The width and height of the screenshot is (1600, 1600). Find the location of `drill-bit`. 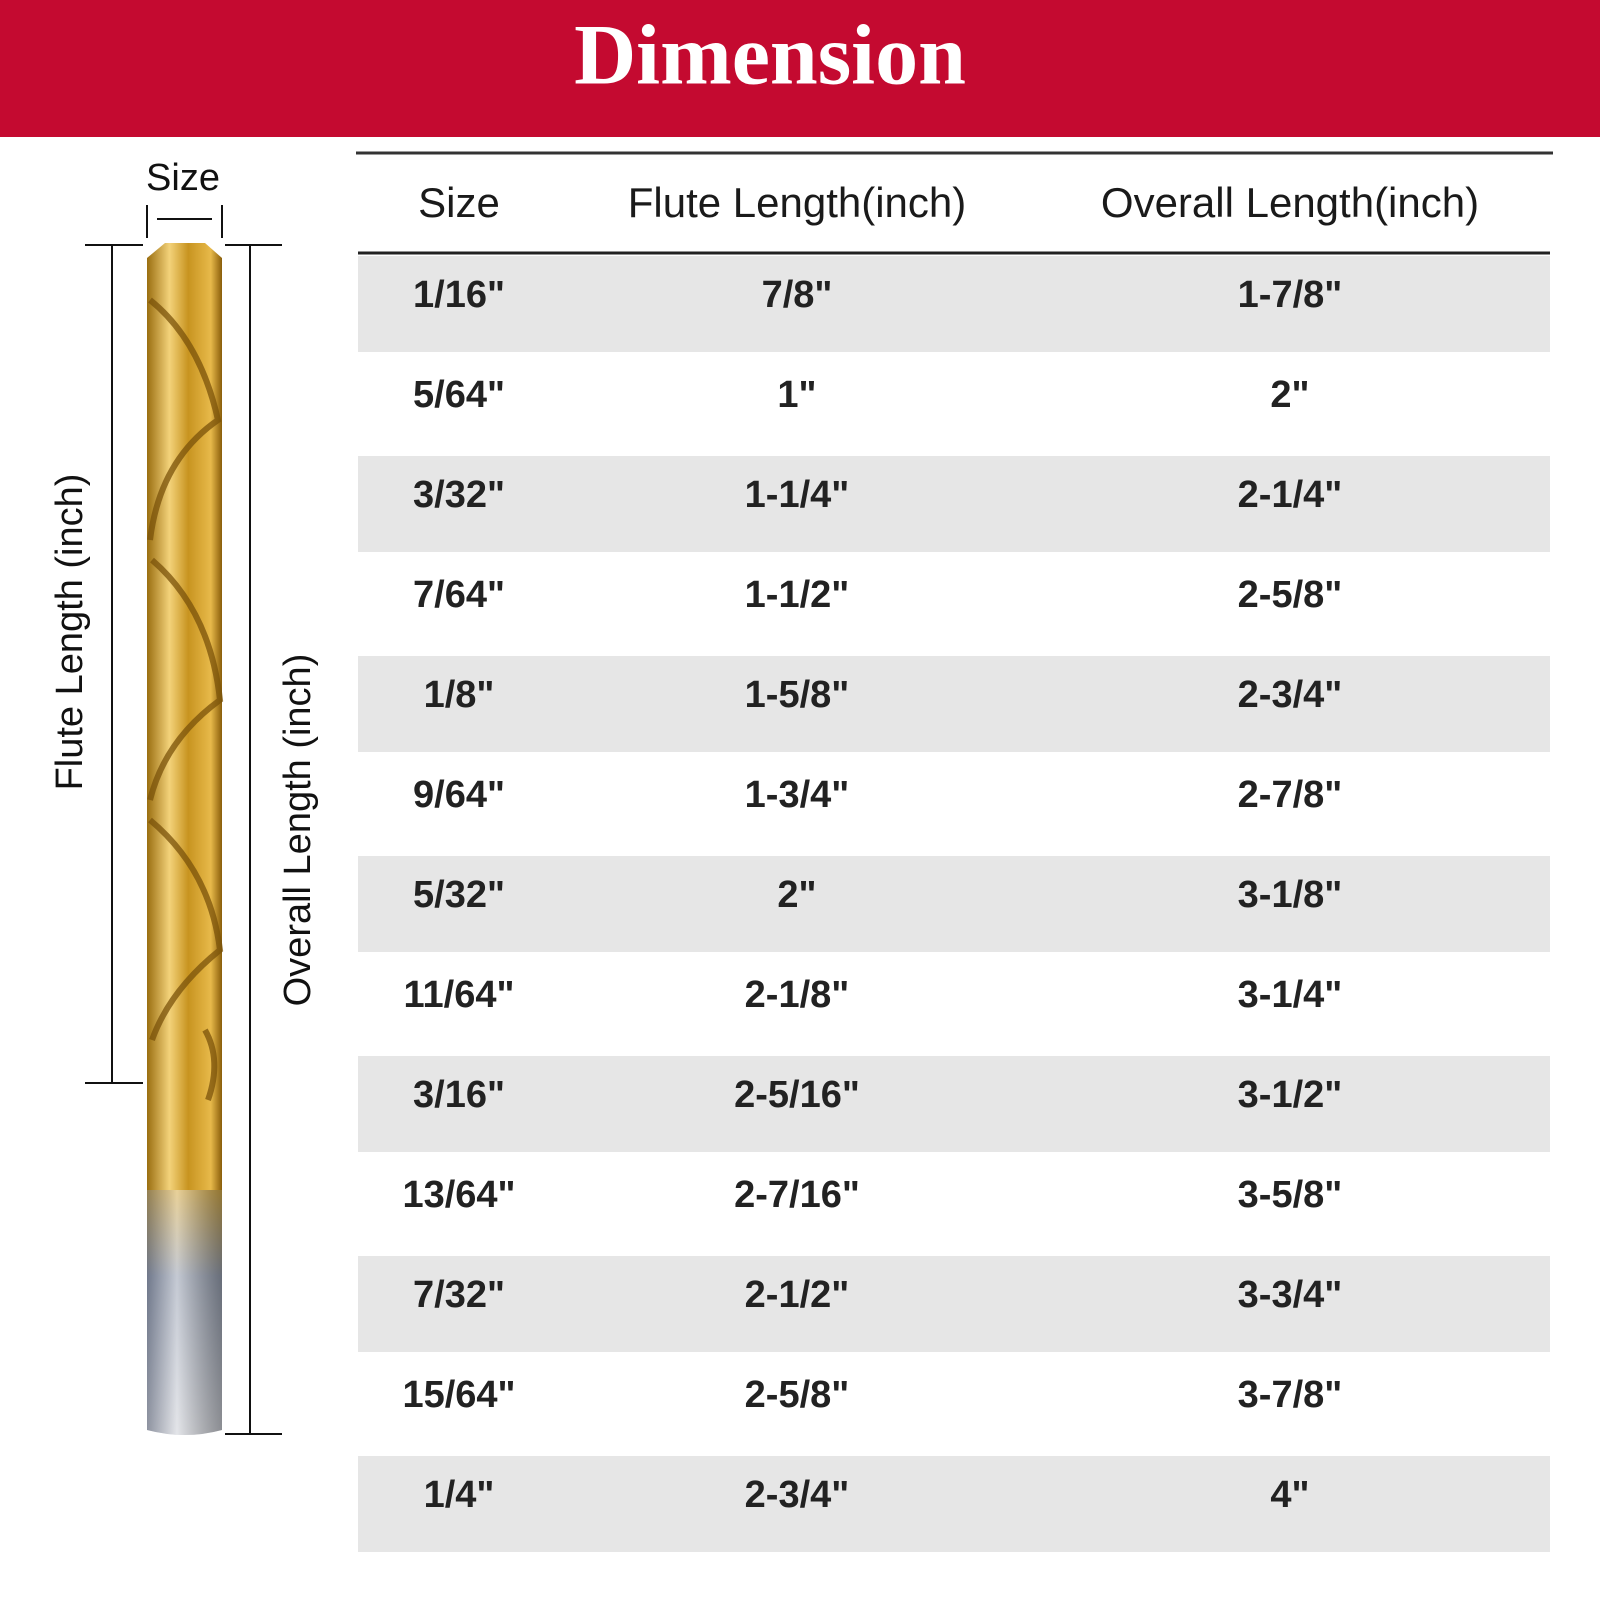

drill-bit is located at coordinates (185, 839).